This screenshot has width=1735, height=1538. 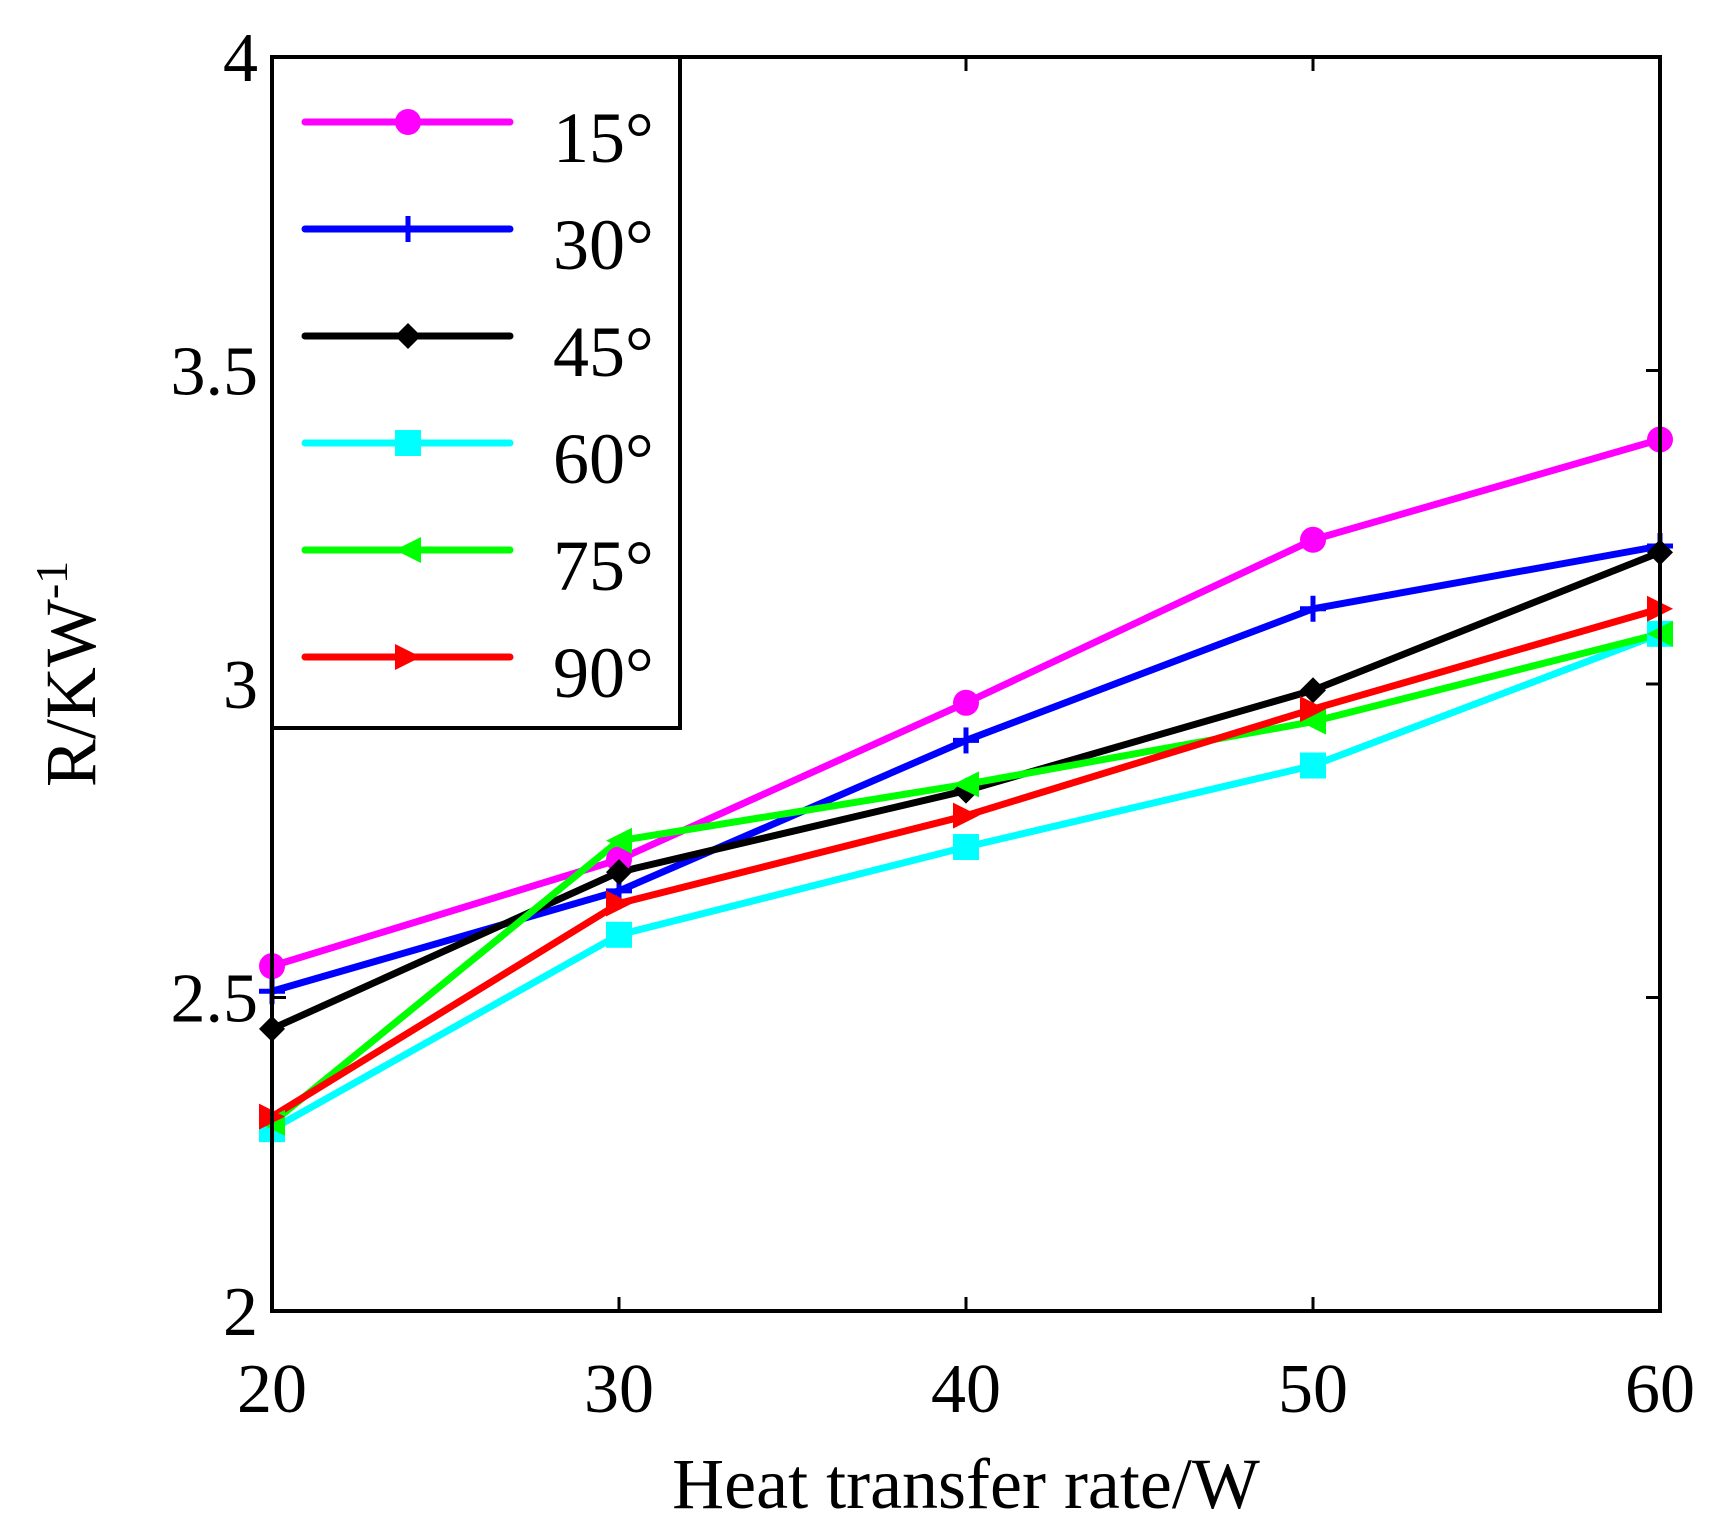 What do you see at coordinates (966, 1484) in the screenshot?
I see `x-axis-title: Heat transfer rate/W` at bounding box center [966, 1484].